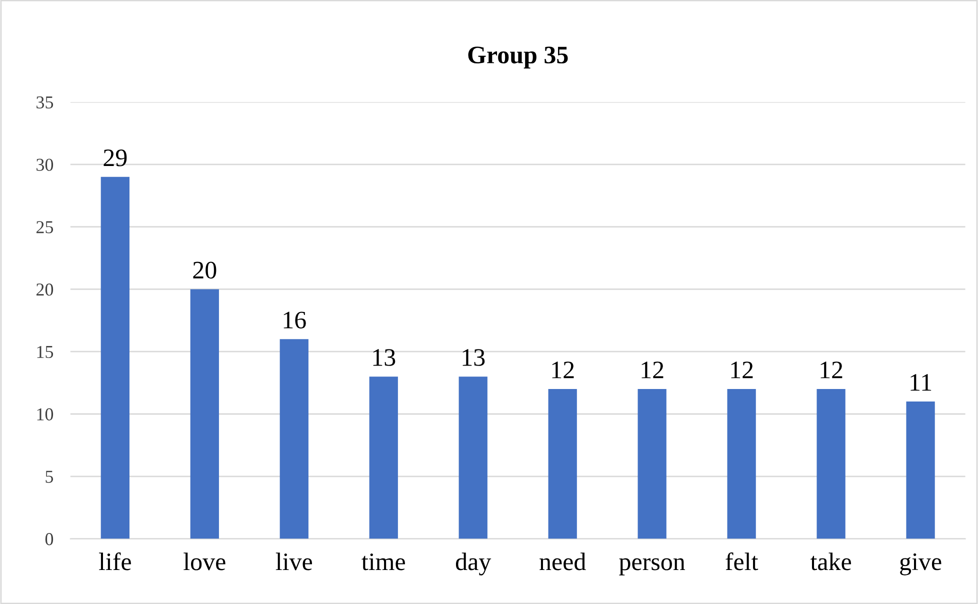 The image size is (978, 604). Describe the element at coordinates (295, 320) in the screenshot. I see `data-label: 16` at that location.